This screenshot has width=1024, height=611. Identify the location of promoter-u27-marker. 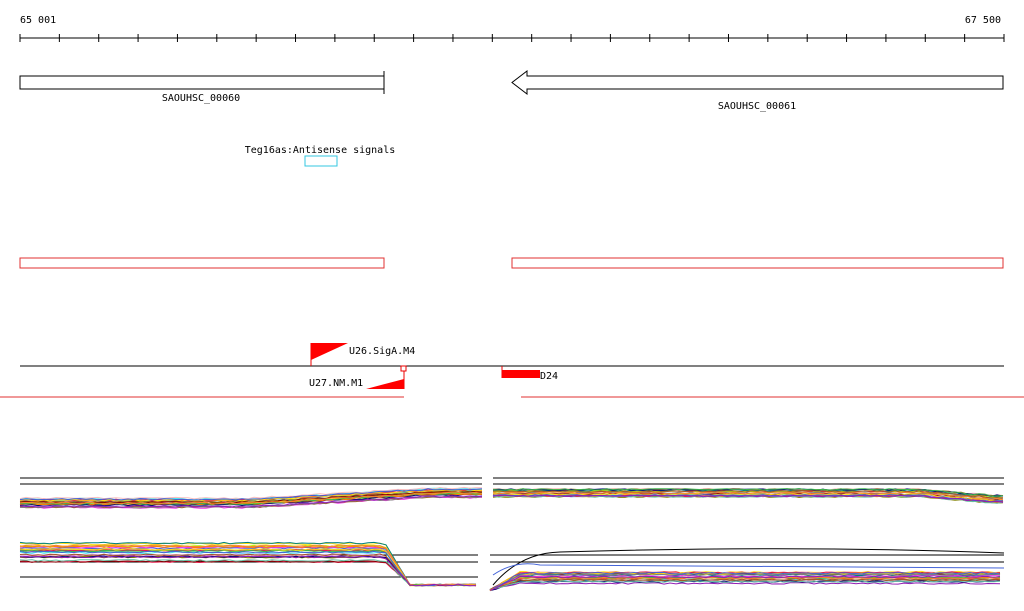
(403, 368).